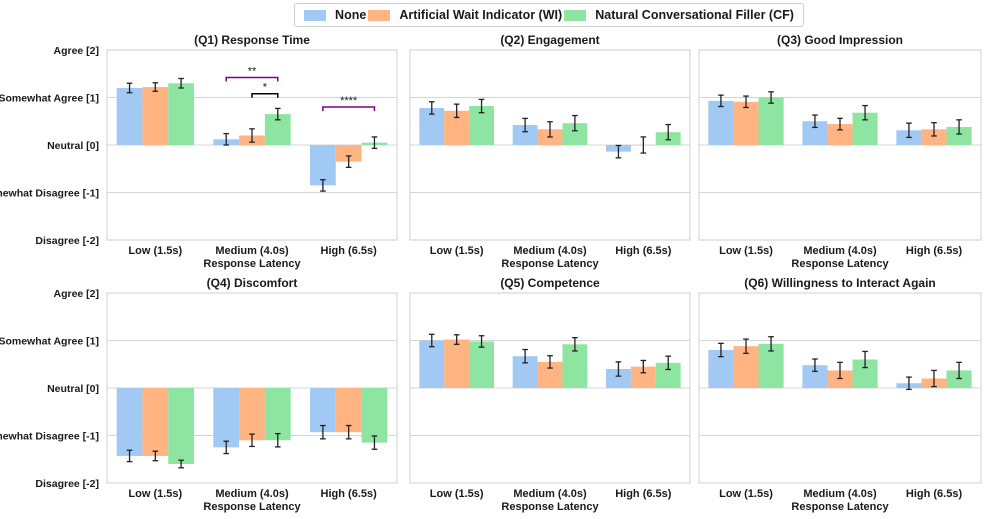 This screenshot has height=519, width=986. I want to click on legend-item-none: None, so click(335, 15).